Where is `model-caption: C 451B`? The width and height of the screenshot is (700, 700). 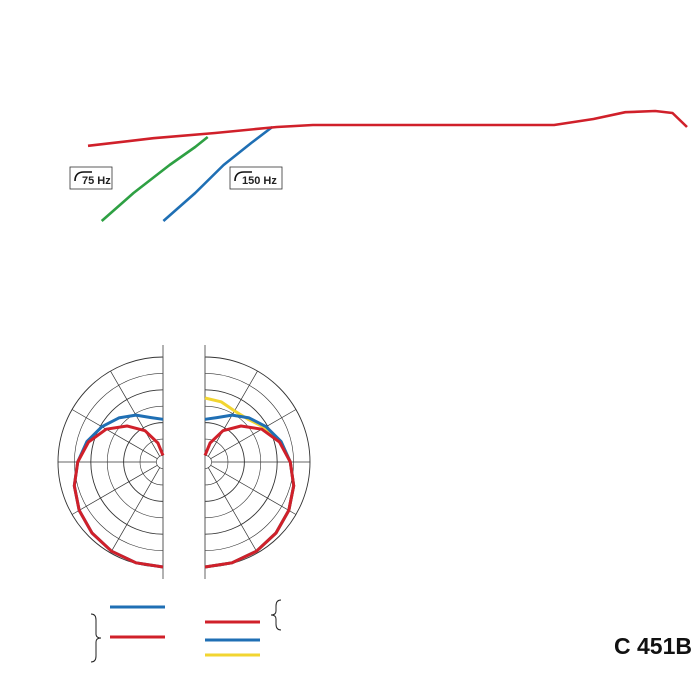 model-caption: C 451B is located at coordinates (653, 646).